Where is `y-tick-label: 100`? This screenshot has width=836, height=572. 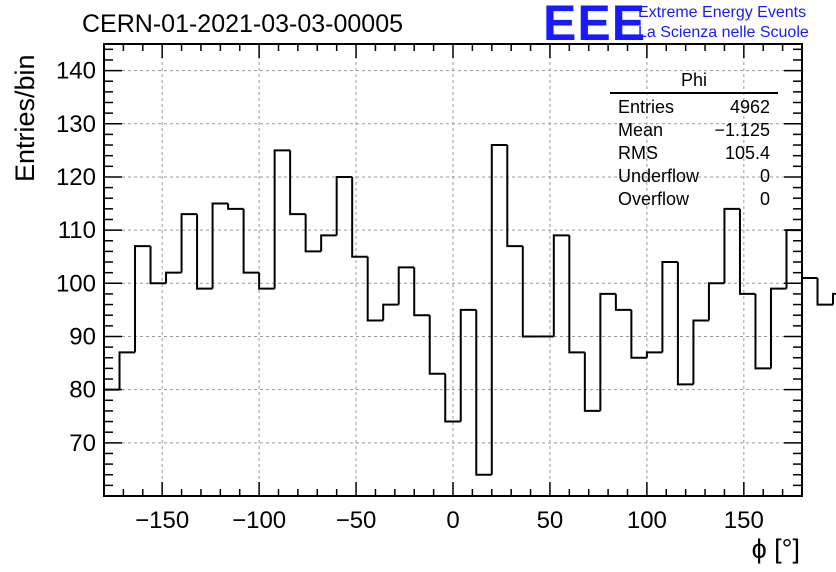
y-tick-label: 100 is located at coordinates (76, 283).